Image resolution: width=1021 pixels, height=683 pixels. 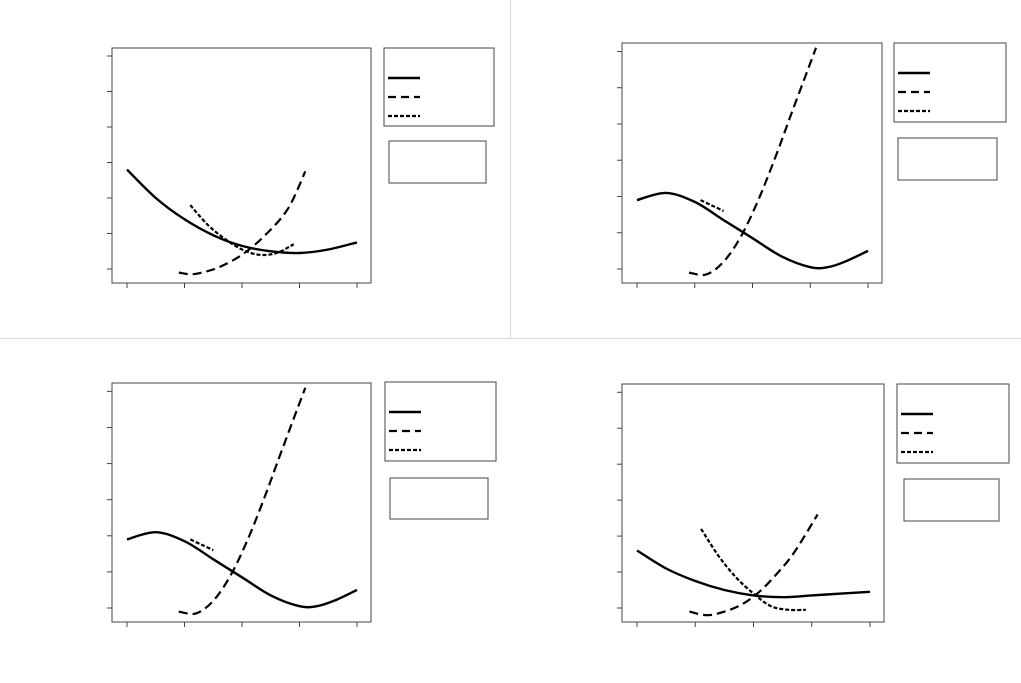 I want to click on horizontal-divider, so click(x=510, y=338).